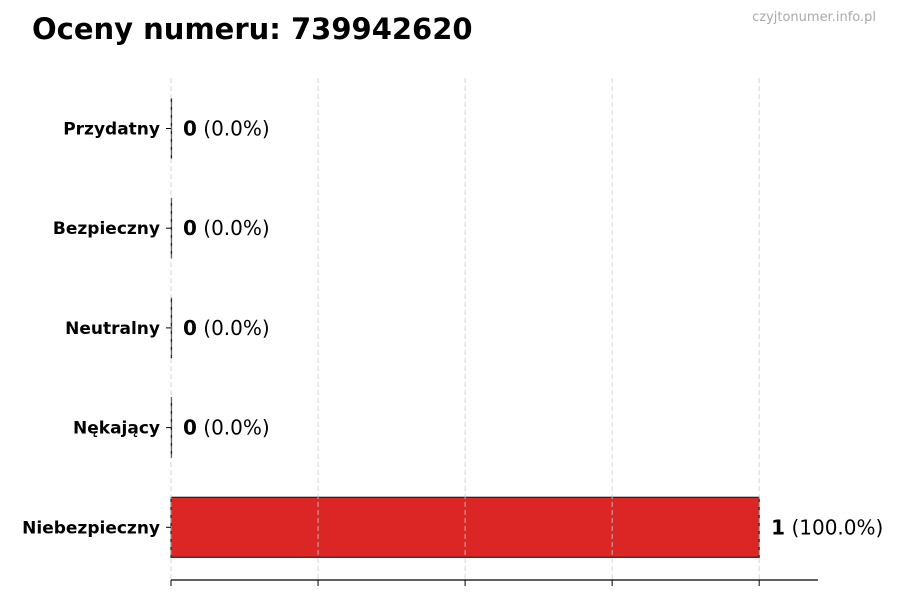 The width and height of the screenshot is (900, 600). I want to click on data-label: 1 (100.0%), so click(827, 527).